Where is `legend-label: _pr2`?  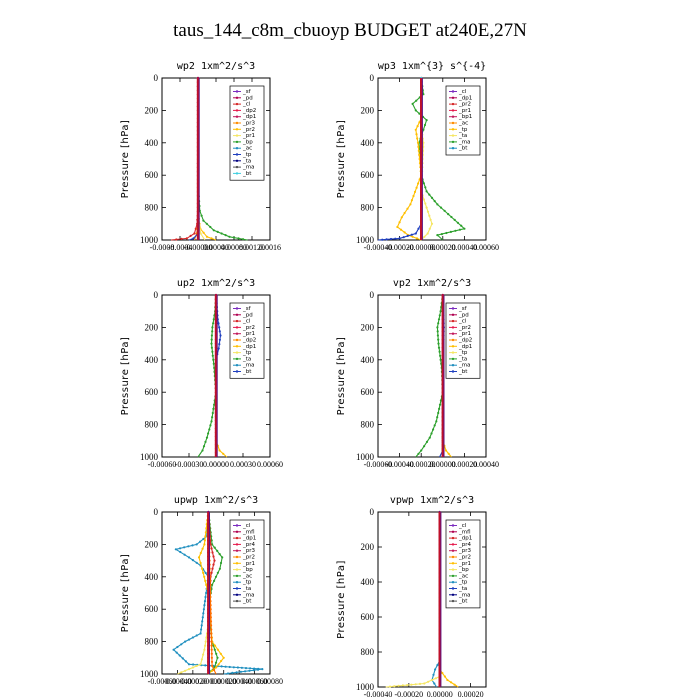
legend-label: _pr2 is located at coordinates (464, 105).